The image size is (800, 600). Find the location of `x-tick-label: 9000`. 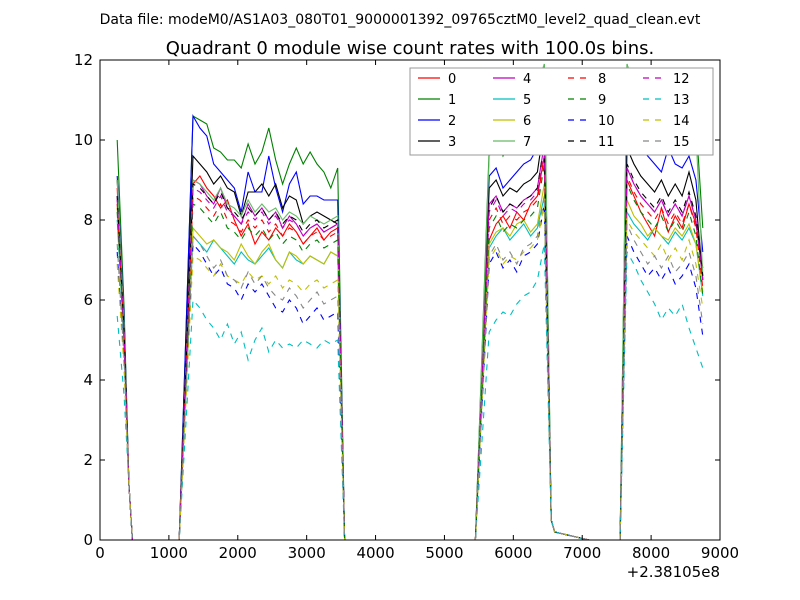

x-tick-label: 9000 is located at coordinates (720, 553).